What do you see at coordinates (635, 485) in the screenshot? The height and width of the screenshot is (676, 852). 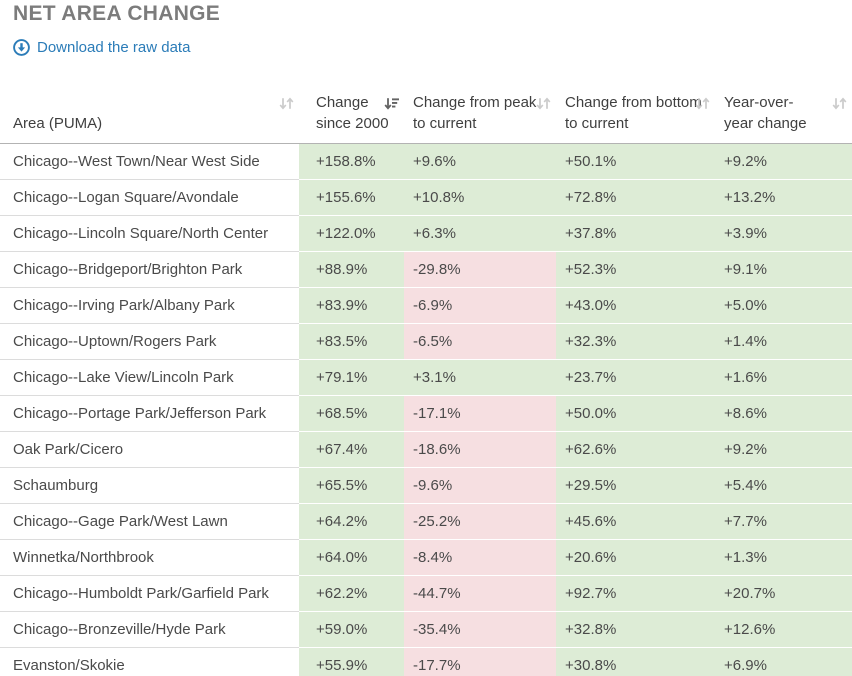 I see `value-cell: +29.5%` at bounding box center [635, 485].